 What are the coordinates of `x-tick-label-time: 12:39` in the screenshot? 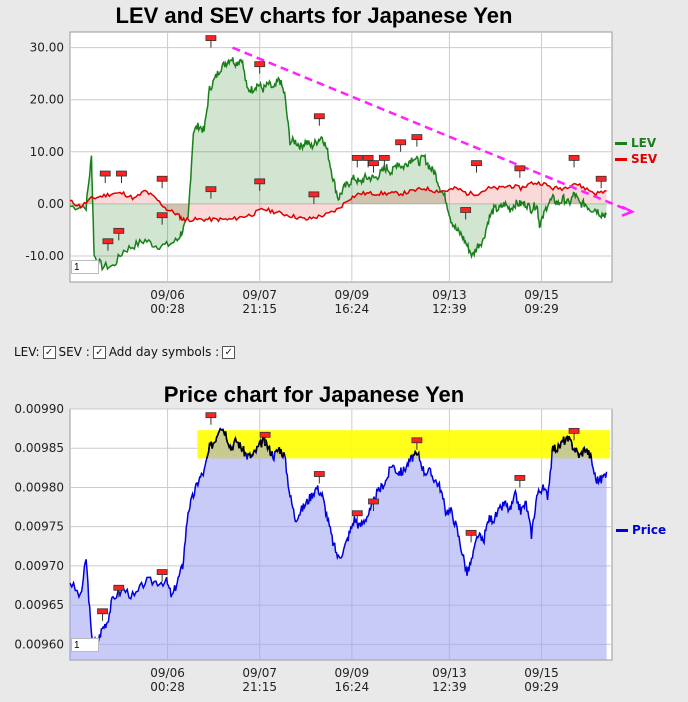 It's located at (449, 309).